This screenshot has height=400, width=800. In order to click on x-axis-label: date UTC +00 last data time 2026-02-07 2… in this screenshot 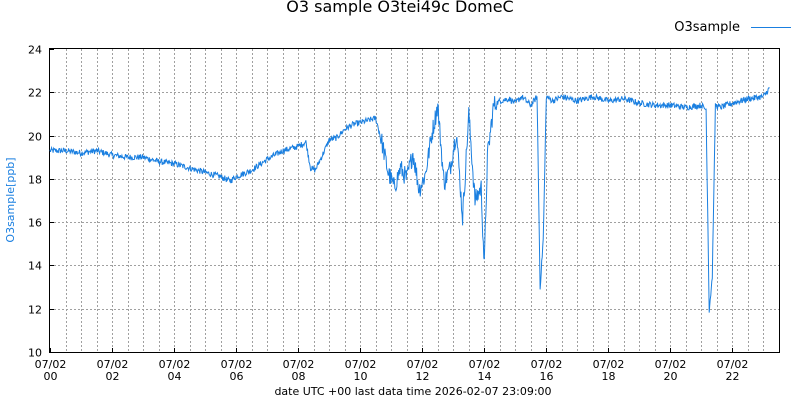, I will do `click(412, 391)`.